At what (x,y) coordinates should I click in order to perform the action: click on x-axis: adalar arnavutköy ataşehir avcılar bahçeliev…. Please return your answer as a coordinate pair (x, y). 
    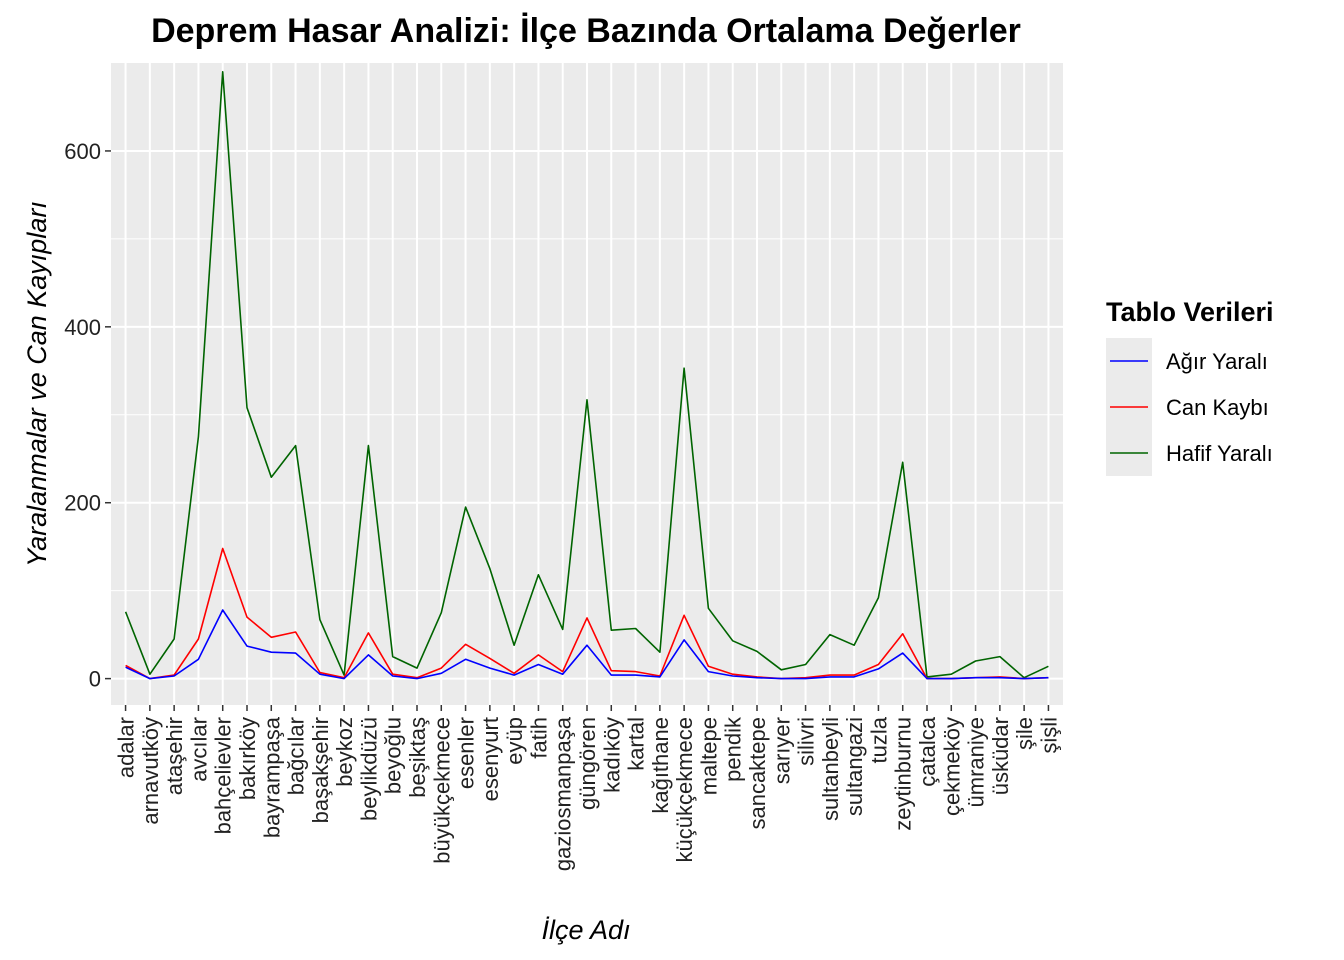
    Looking at the image, I should click on (587, 788).